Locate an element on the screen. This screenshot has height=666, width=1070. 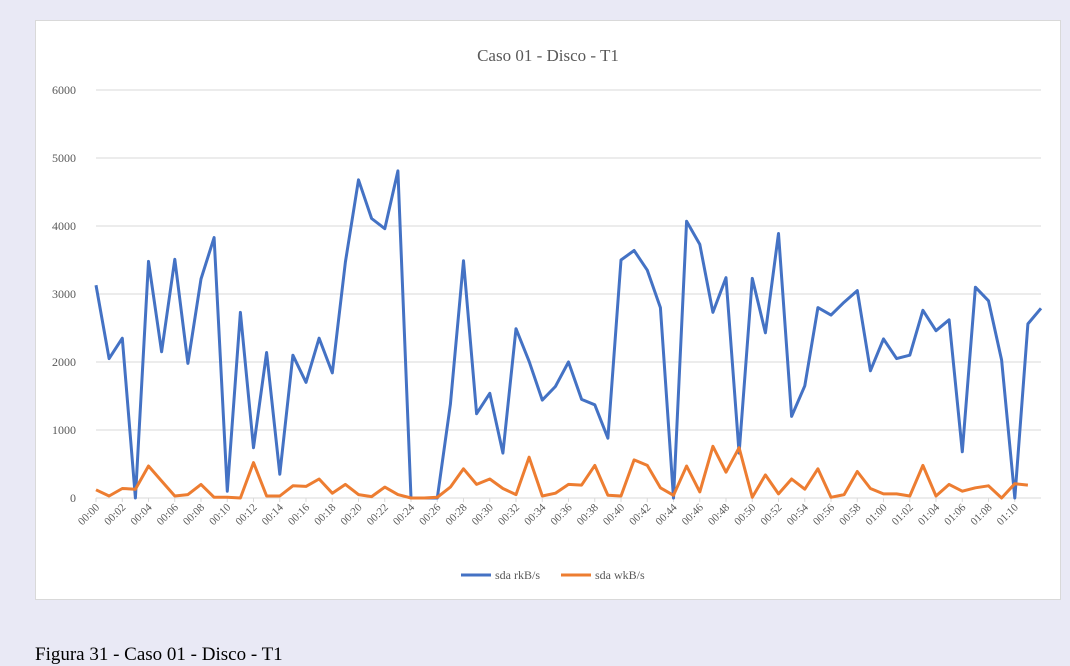
y-tick-label: 3000 is located at coordinates (64, 294).